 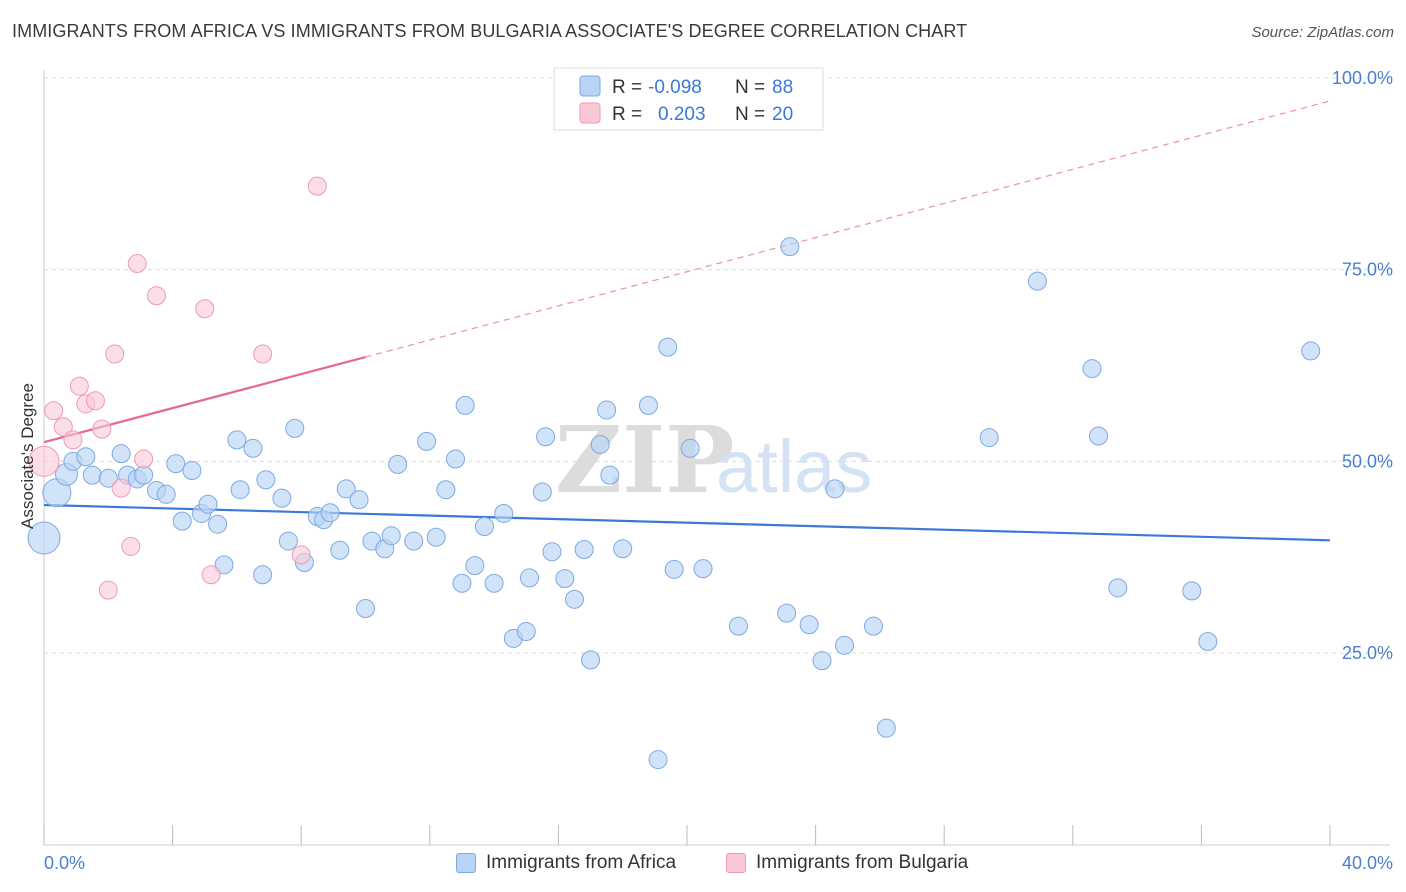 I want to click on y-tick-label: 25.0%, so click(x=1367, y=653).